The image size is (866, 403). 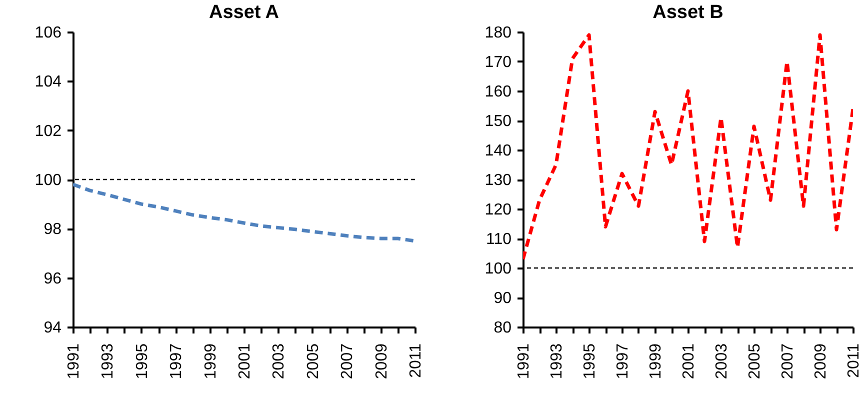 What do you see at coordinates (48, 33) in the screenshot?
I see `y-tick-label: 106` at bounding box center [48, 33].